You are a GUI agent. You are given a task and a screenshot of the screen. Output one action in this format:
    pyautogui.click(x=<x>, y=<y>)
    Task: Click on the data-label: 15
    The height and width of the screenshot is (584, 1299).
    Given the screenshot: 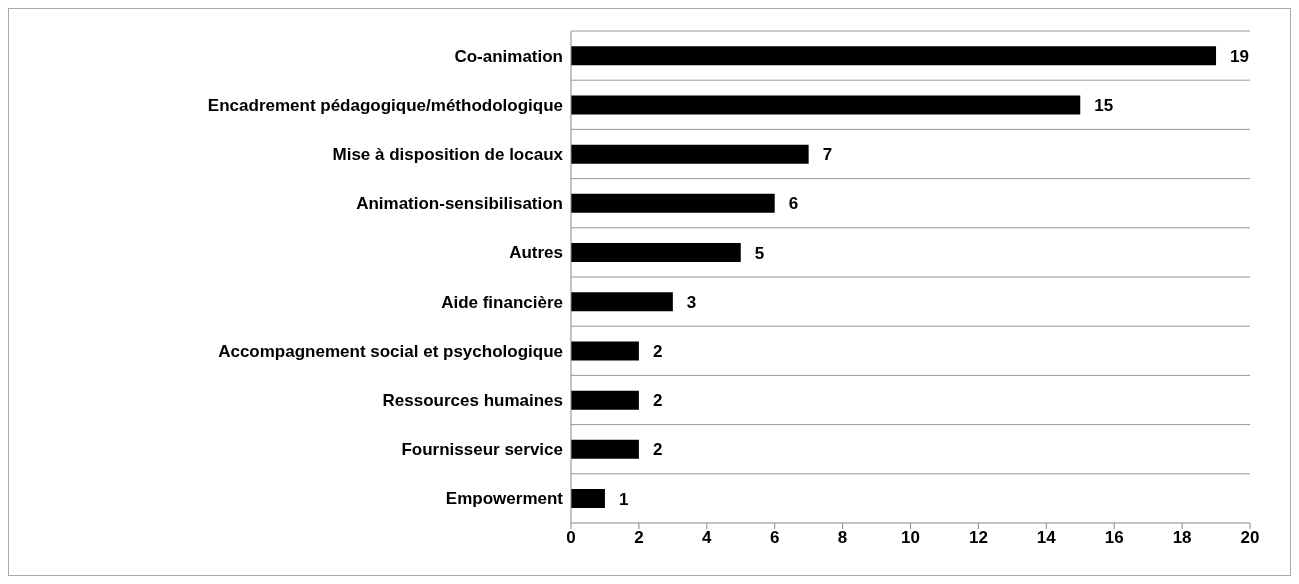 What is the action you would take?
    pyautogui.click(x=1104, y=105)
    